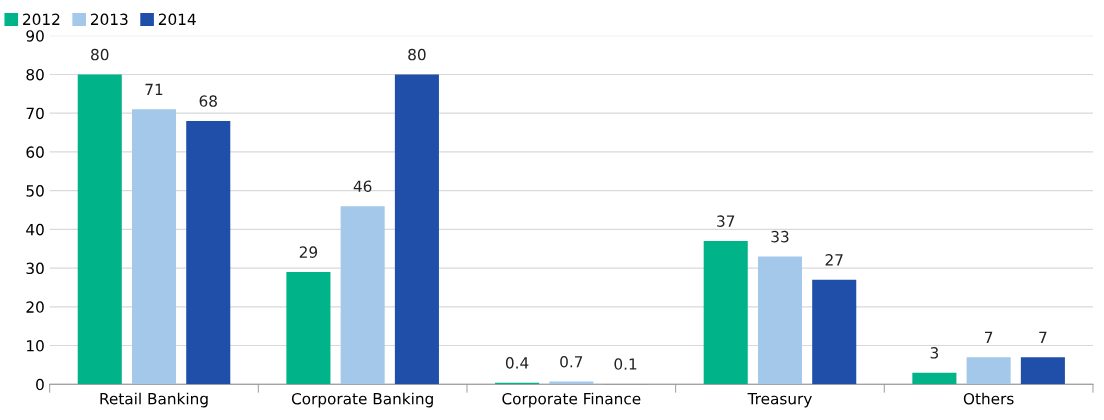 Image resolution: width=1104 pixels, height=420 pixels. What do you see at coordinates (308, 252) in the screenshot?
I see `data-label: 29` at bounding box center [308, 252].